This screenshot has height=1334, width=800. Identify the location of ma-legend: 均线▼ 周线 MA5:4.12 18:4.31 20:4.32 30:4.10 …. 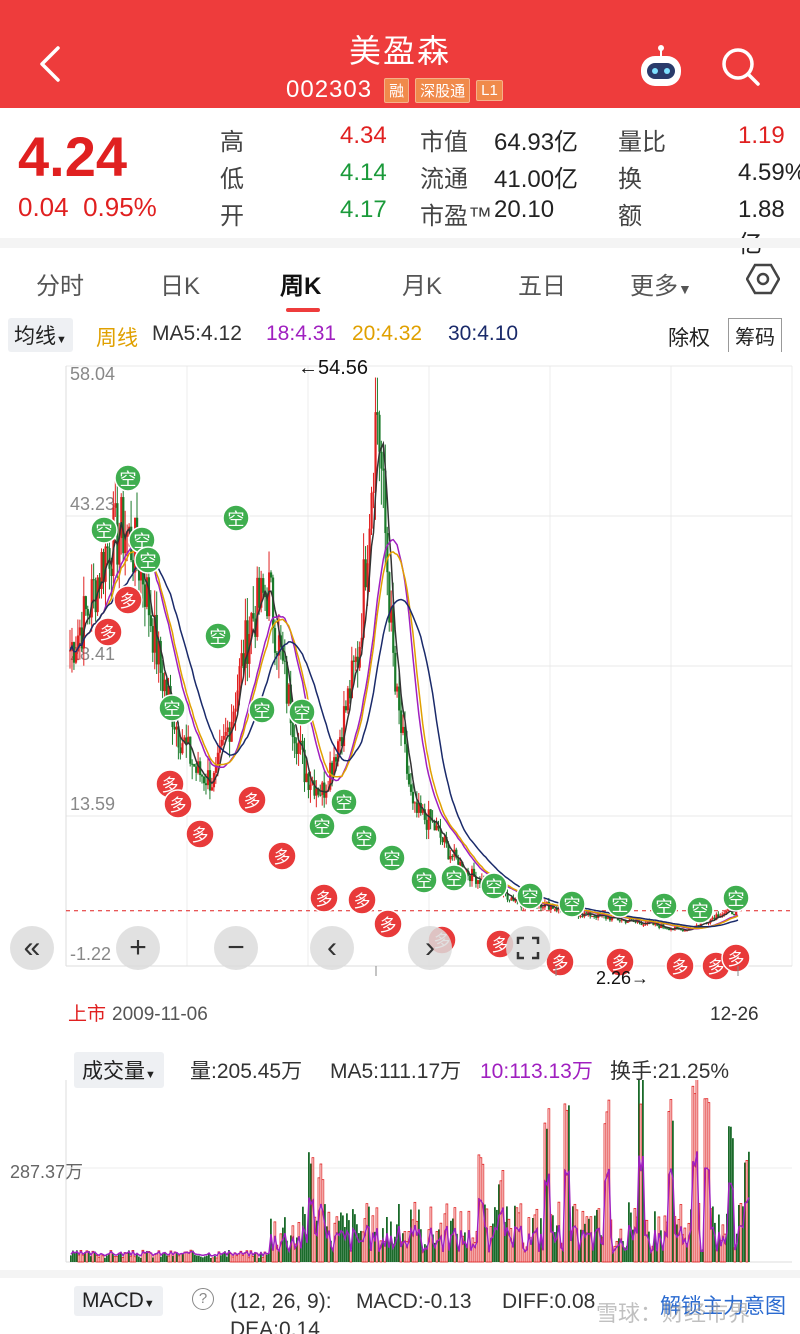
(400, 334).